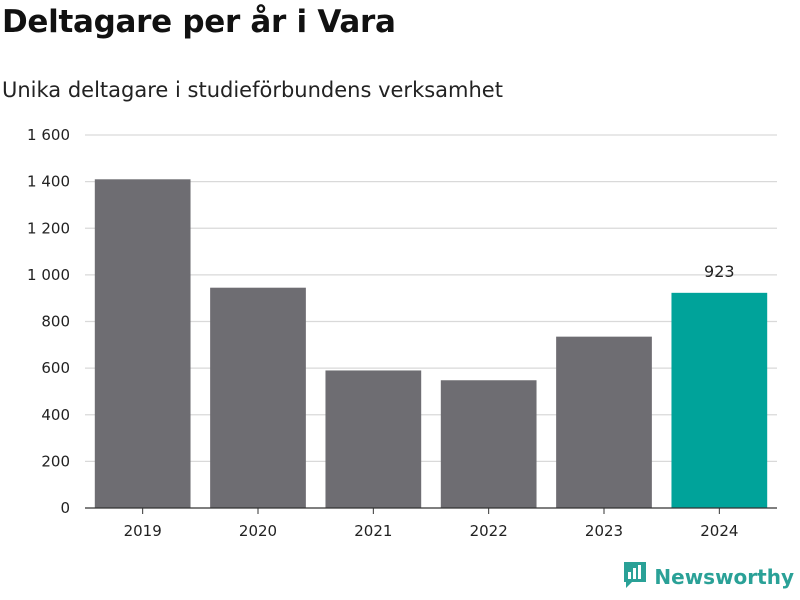 Image resolution: width=800 pixels, height=600 pixels. What do you see at coordinates (48, 135) in the screenshot?
I see `y-tick-label: 1 600` at bounding box center [48, 135].